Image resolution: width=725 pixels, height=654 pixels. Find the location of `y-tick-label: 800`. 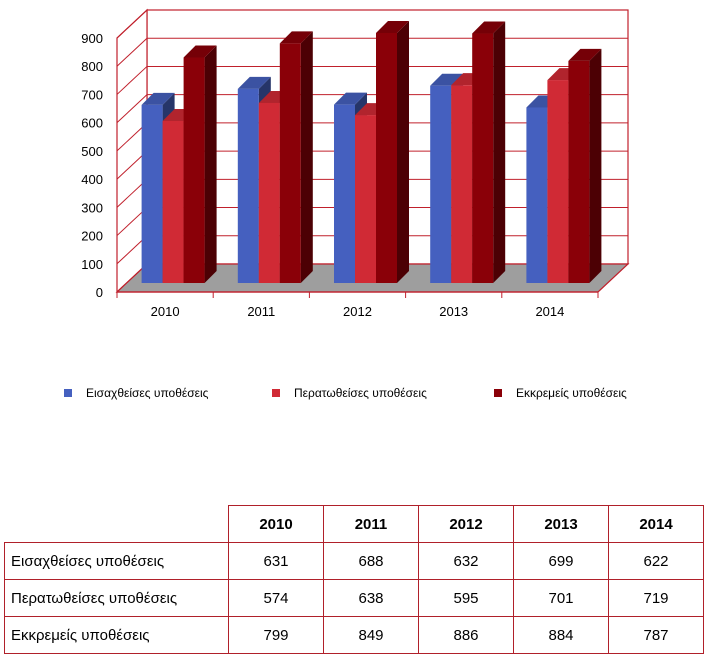

y-tick-label: 800 is located at coordinates (92, 66).